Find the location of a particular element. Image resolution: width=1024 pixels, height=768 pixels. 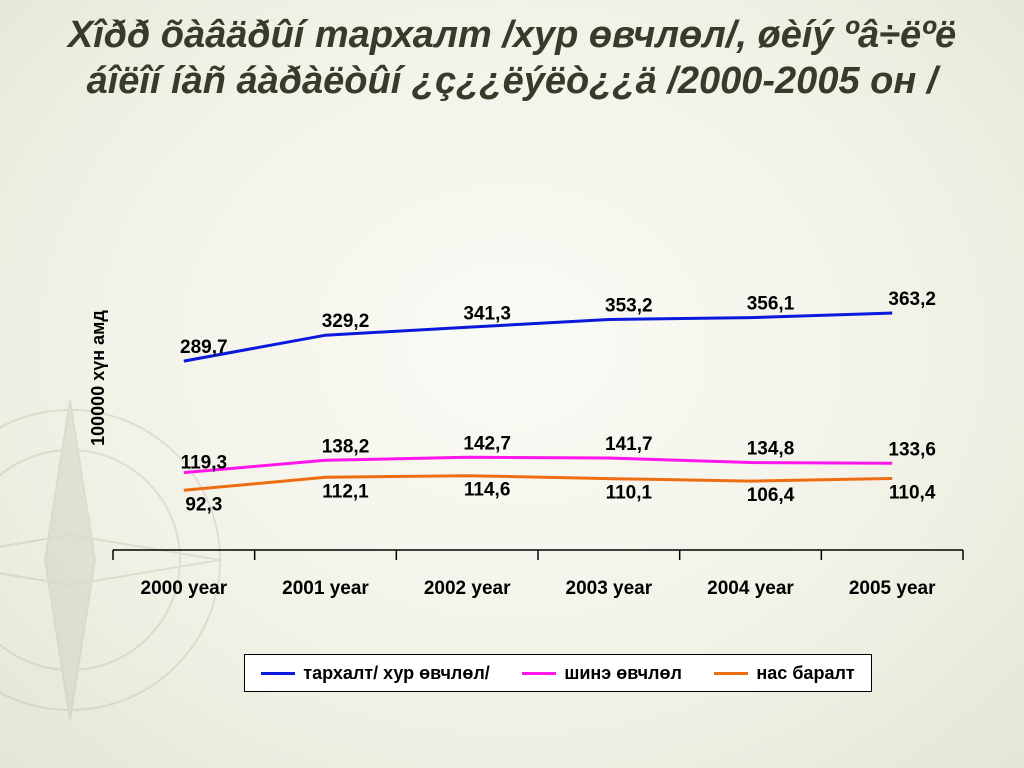

data-label: 138,2 is located at coordinates (346, 446).